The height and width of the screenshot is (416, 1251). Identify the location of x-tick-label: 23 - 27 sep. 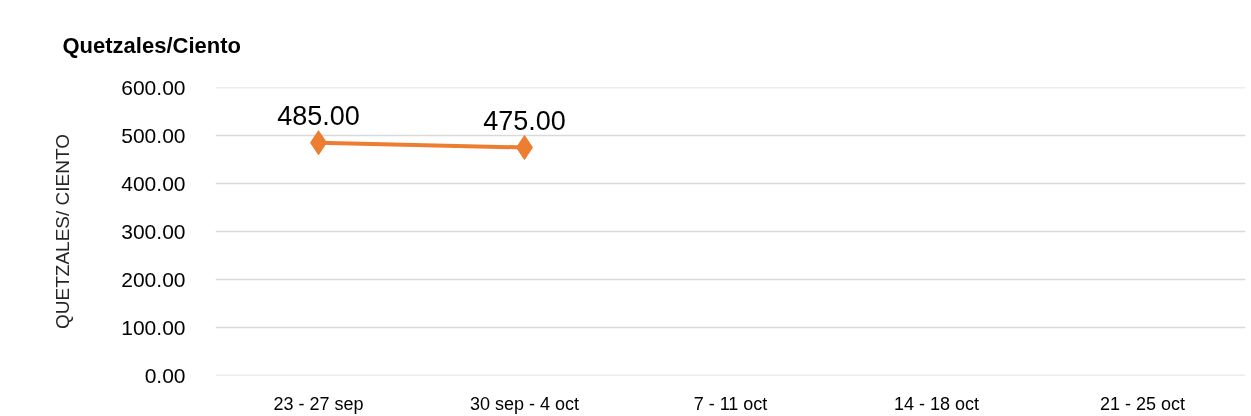
(318, 403).